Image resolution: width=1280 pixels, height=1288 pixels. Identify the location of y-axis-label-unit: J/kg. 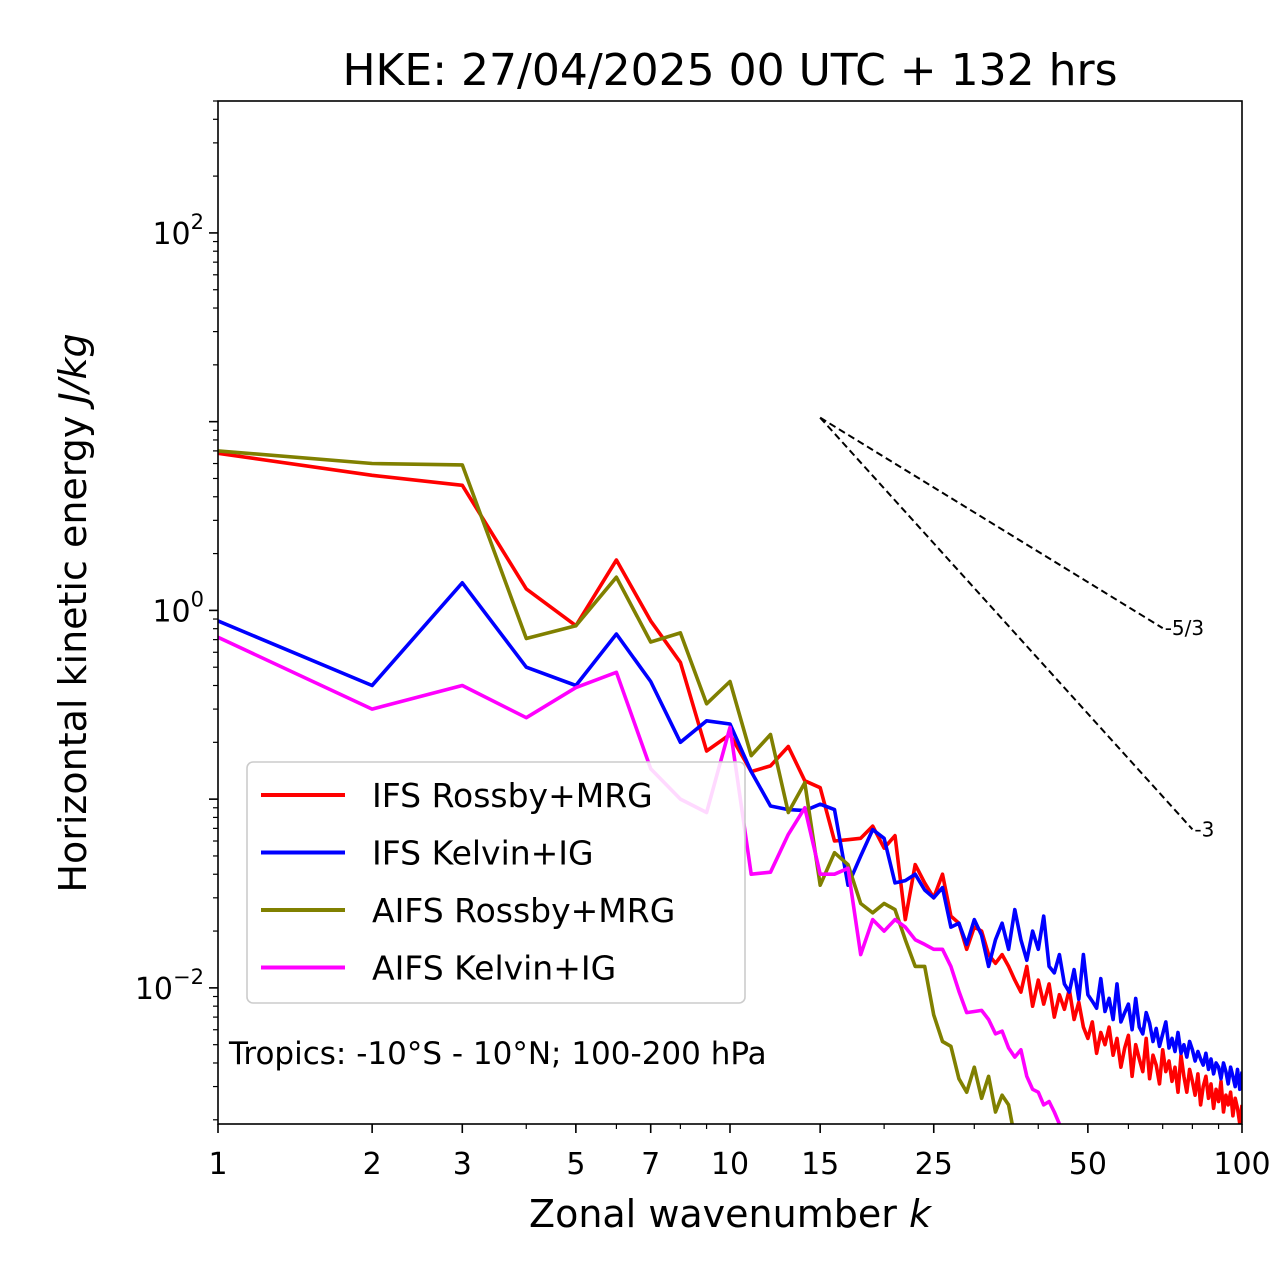
(73, 371).